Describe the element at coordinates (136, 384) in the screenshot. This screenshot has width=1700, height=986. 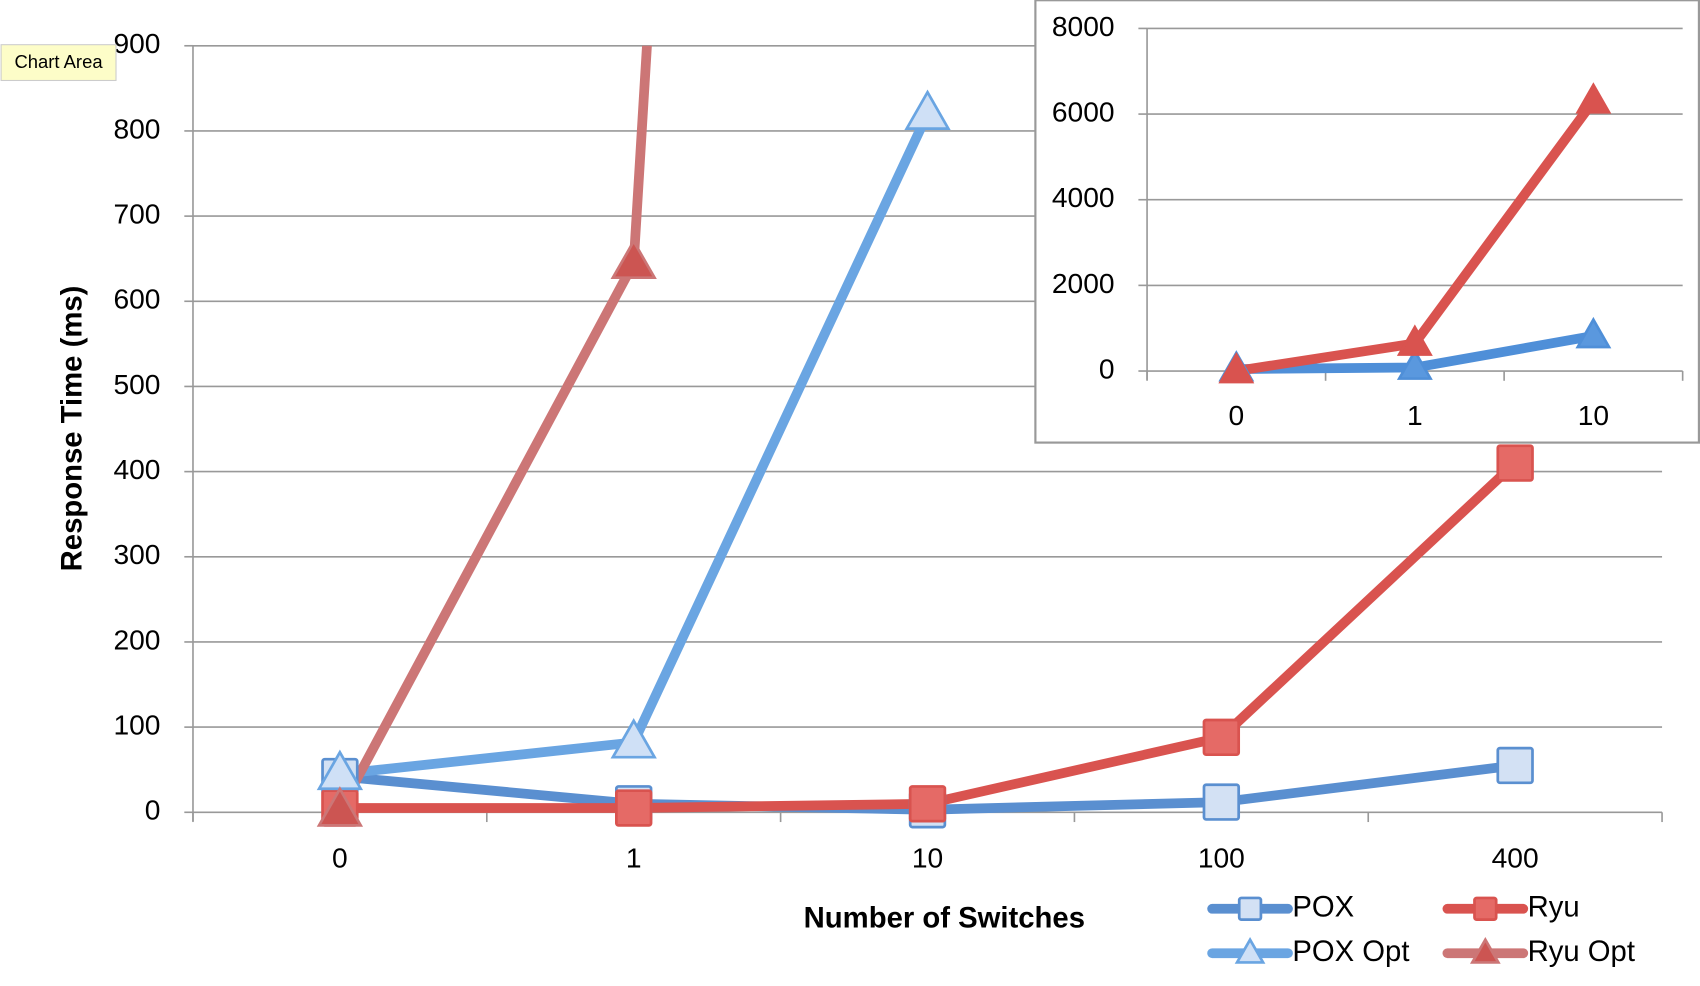
I see `y-tick-label: 500` at that location.